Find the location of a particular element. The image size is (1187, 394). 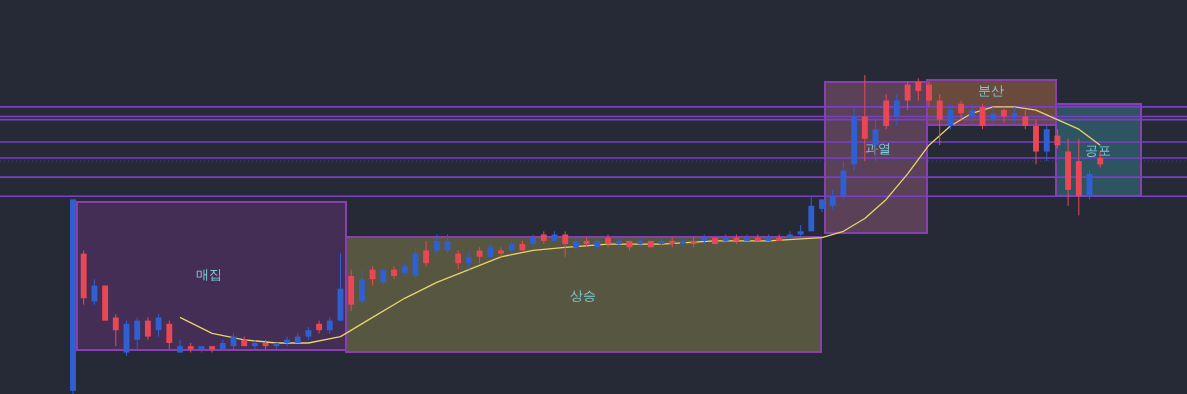

annotation: 매집 is located at coordinates (209, 274).